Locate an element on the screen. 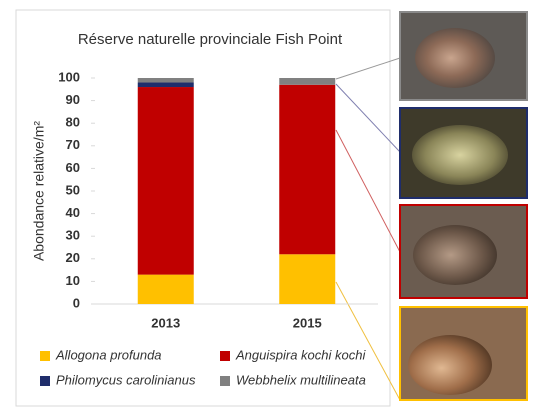 The height and width of the screenshot is (413, 537). y-tick-label: 60 is located at coordinates (73, 167).